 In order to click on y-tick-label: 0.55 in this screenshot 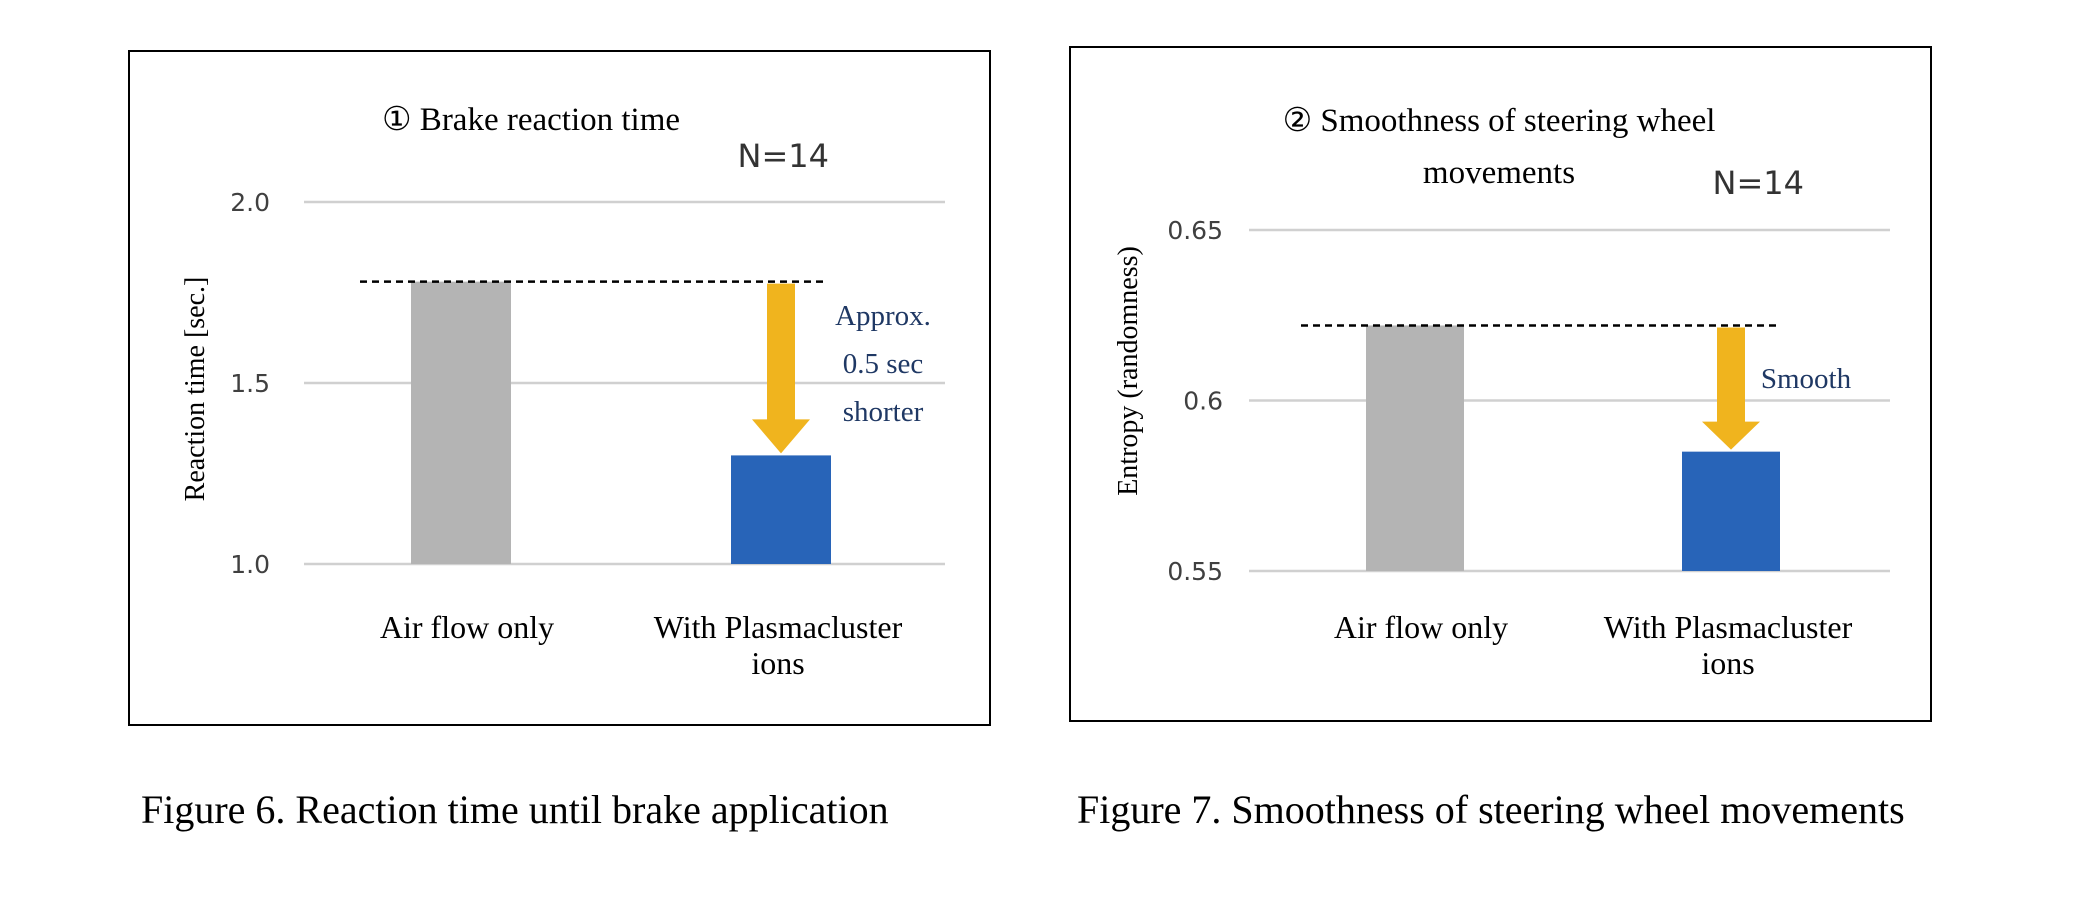, I will do `click(1195, 571)`.